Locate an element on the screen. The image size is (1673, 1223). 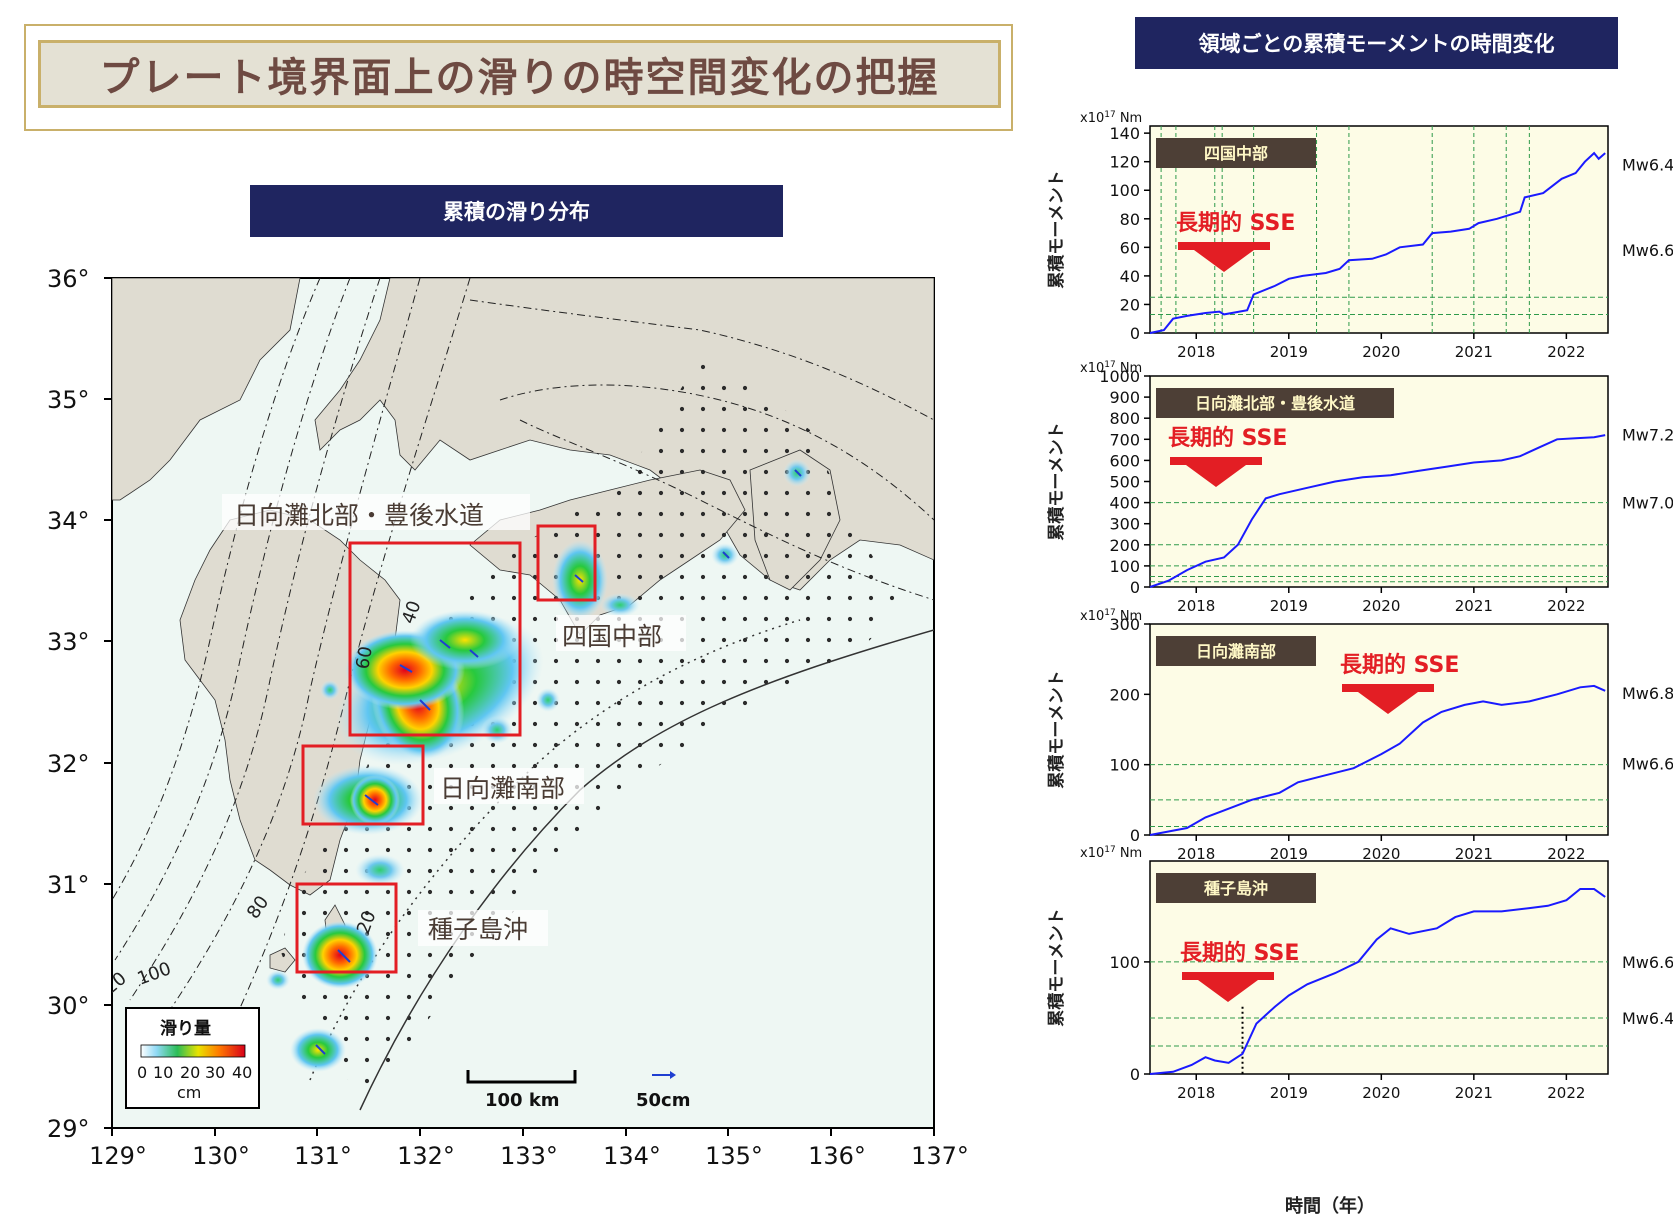
lat-label-29: 29° is located at coordinates (68, 1129).